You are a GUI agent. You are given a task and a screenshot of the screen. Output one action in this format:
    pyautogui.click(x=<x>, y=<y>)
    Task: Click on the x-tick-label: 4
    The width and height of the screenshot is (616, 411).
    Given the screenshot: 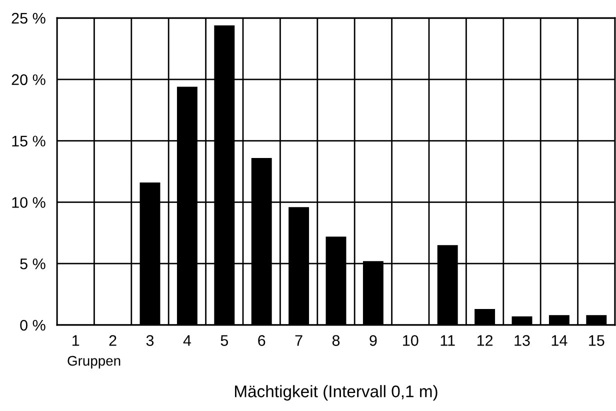 What is the action you would take?
    pyautogui.click(x=187, y=340)
    